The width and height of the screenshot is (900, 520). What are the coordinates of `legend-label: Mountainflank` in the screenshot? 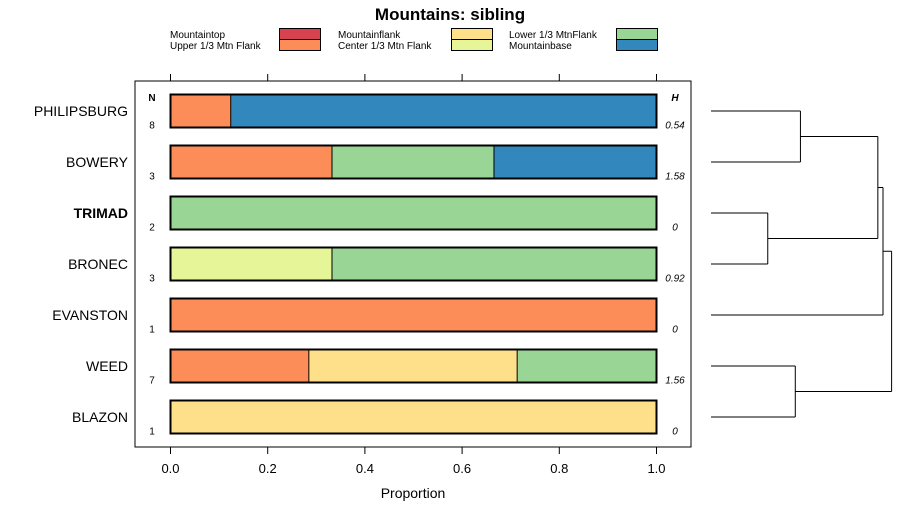 It's located at (369, 35).